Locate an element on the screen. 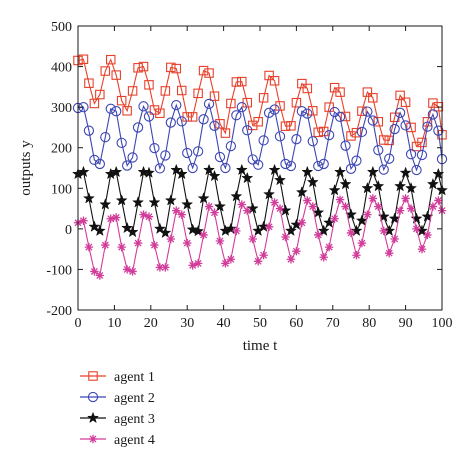 The image size is (474, 468). x-tick-label: 40 is located at coordinates (224, 323).